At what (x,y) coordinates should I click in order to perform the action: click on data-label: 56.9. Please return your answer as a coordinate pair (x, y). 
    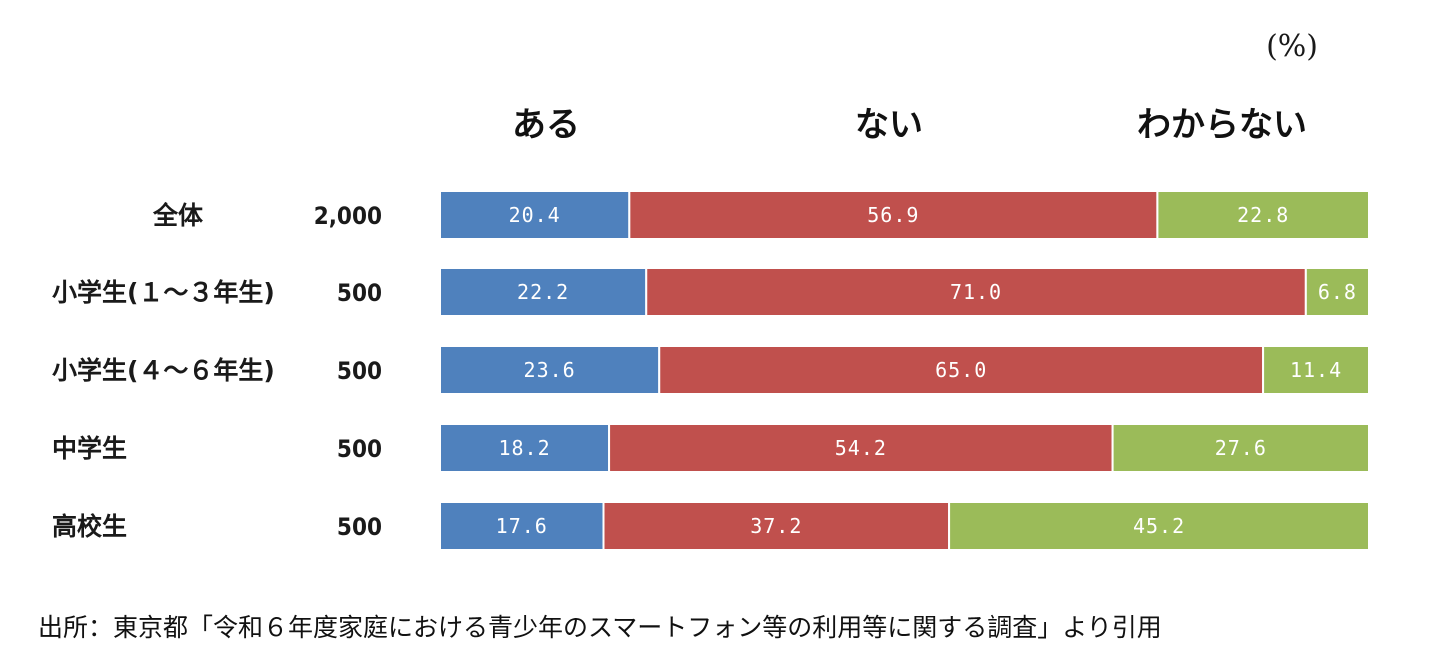
    Looking at the image, I should click on (893, 215).